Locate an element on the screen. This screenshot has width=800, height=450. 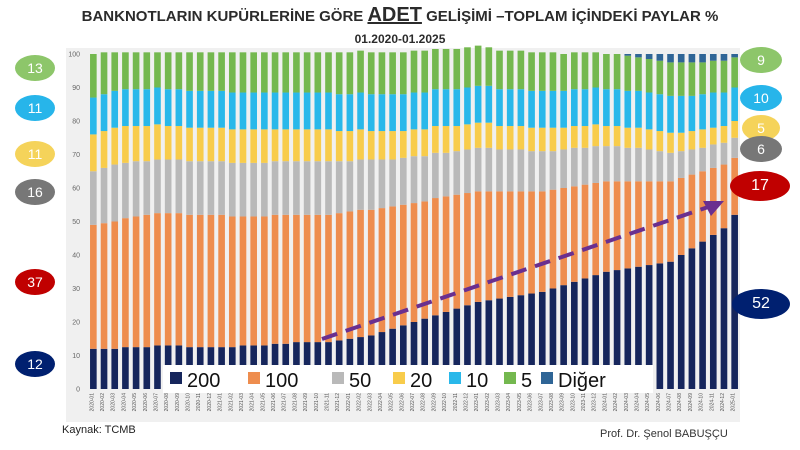
x-tick-label: 2023-03 is located at coordinates (499, 402).